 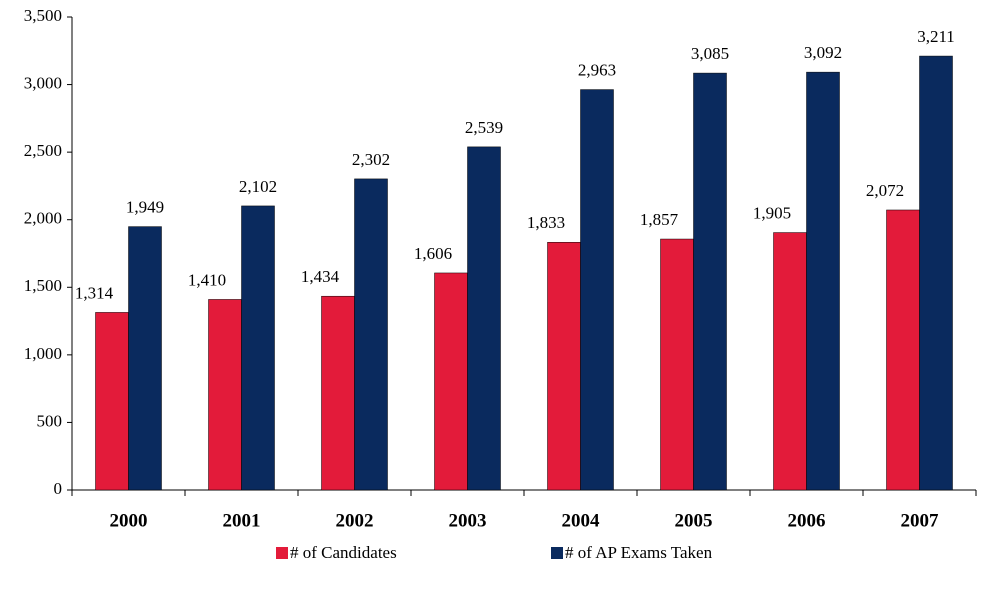 What do you see at coordinates (43, 285) in the screenshot?
I see `y-tick-label: 1,500` at bounding box center [43, 285].